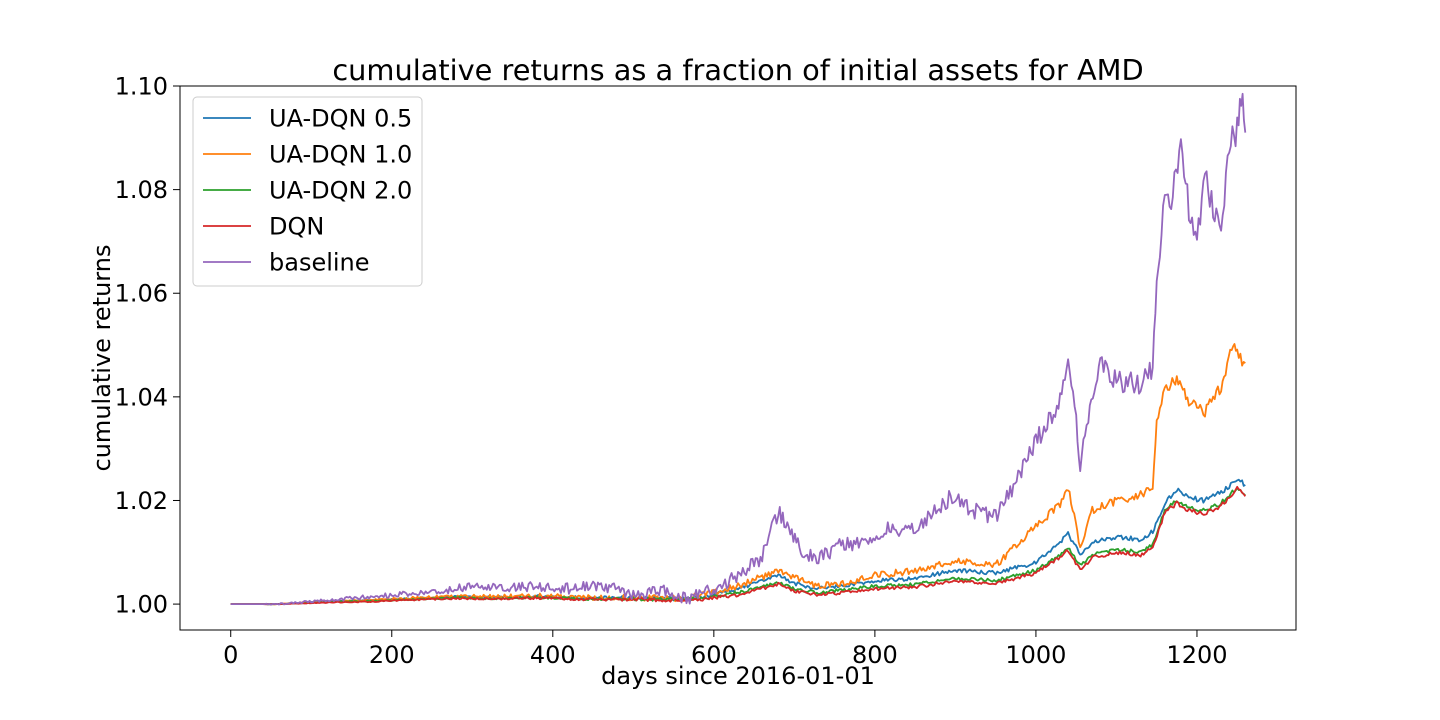 The width and height of the screenshot is (1440, 720). What do you see at coordinates (147, 346) in the screenshot?
I see `y-axis-ticks: 1.00 1.02 1.04 1.06 1.08 1.10` at bounding box center [147, 346].